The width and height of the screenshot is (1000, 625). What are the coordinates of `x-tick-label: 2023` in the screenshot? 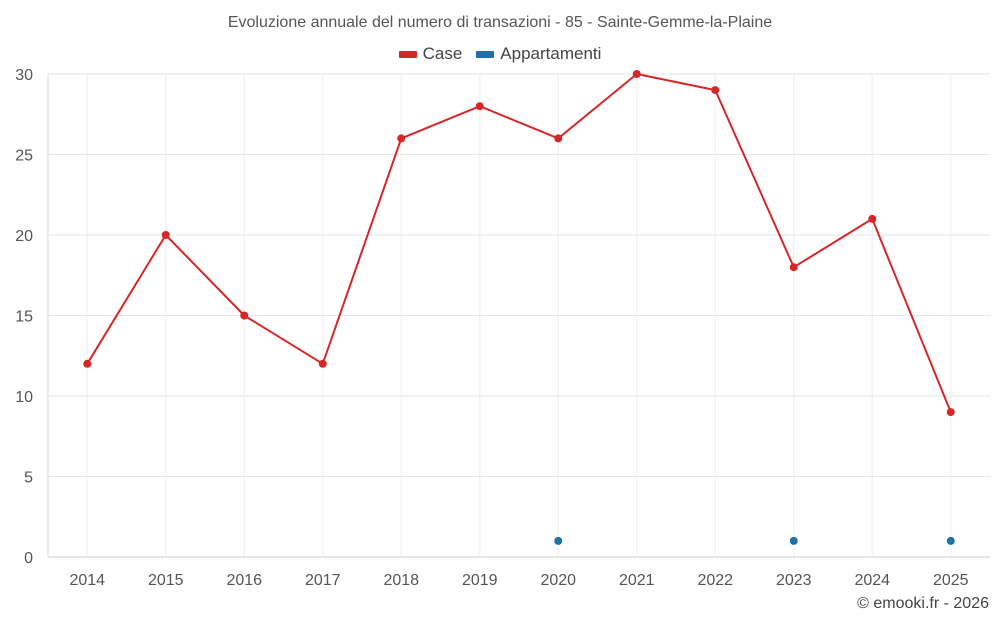 It's located at (794, 580).